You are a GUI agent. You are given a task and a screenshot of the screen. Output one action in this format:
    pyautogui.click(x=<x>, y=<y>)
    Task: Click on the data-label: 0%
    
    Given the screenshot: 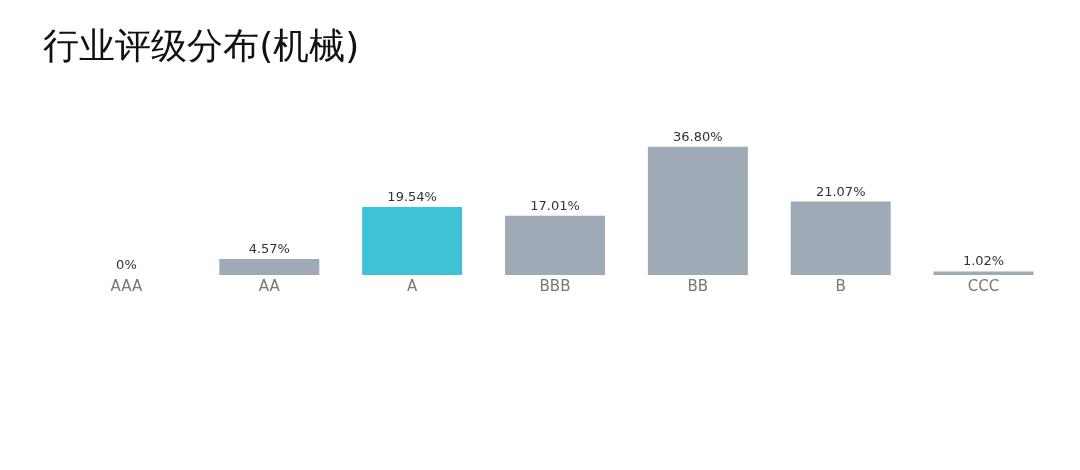 What is the action you would take?
    pyautogui.click(x=126, y=264)
    